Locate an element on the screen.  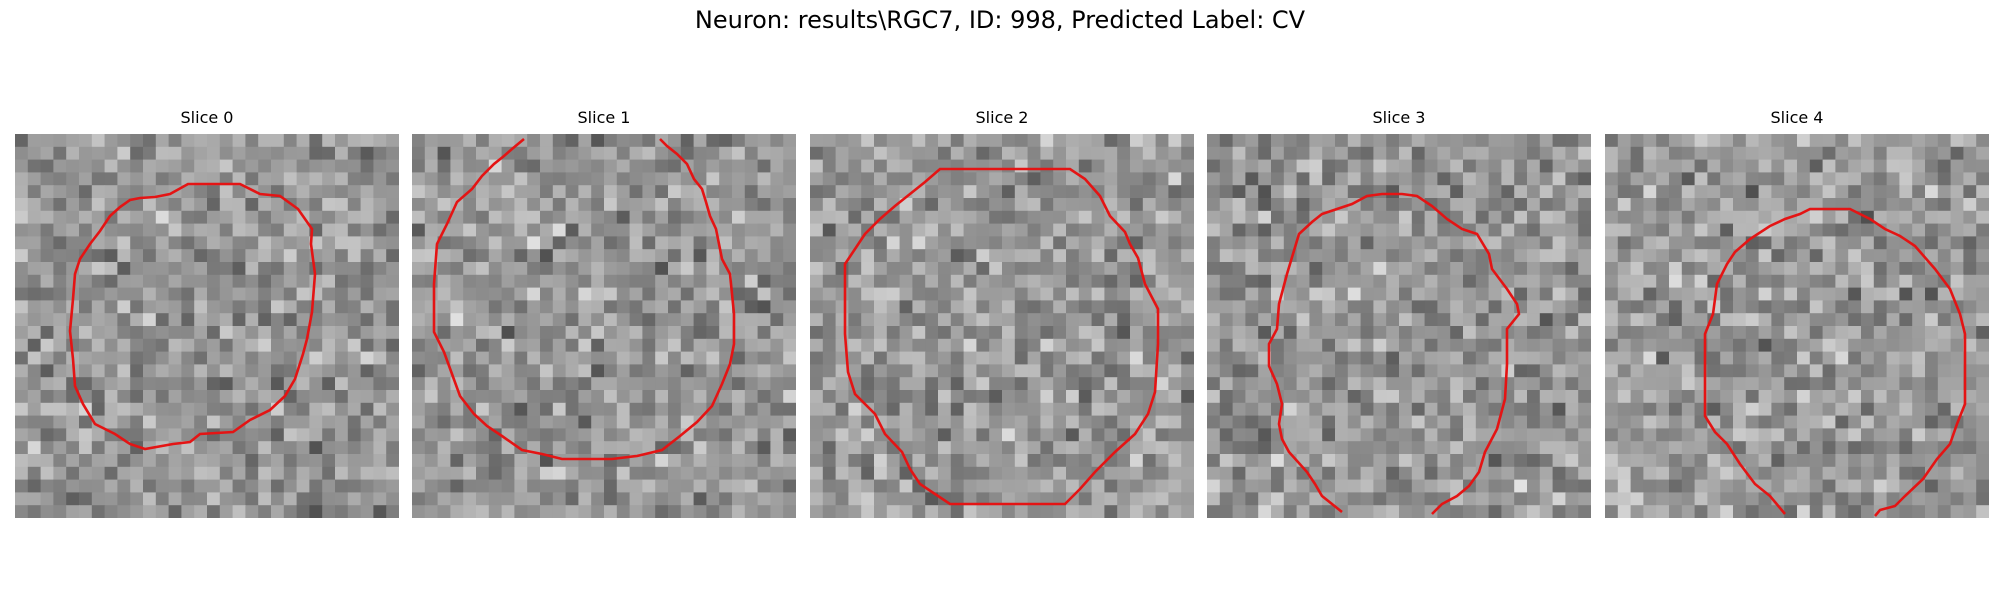
slice-title-4: Slice 4 is located at coordinates (1797, 117).